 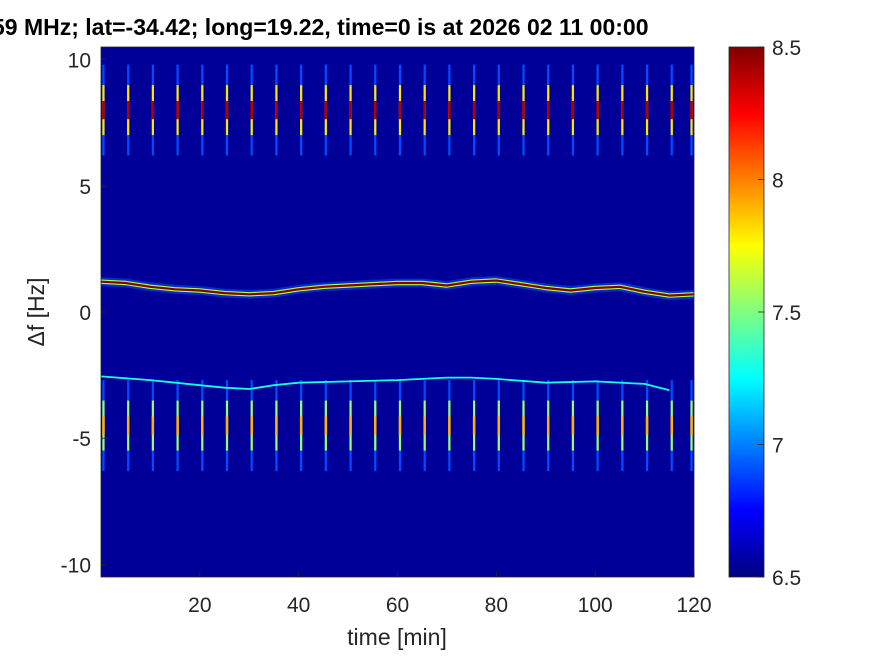 I want to click on colorbar-axis: 6.5 7 7.5 8 8.5, so click(x=779, y=313).